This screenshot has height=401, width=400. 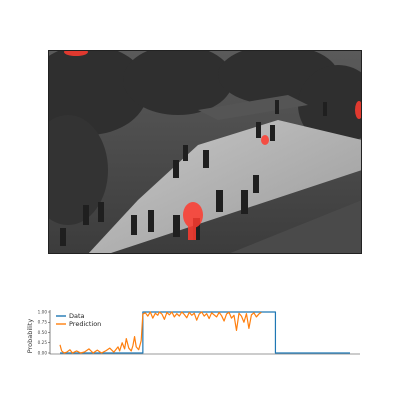 What do you see at coordinates (30, 336) in the screenshot?
I see `y-axis-label: Probability` at bounding box center [30, 336].